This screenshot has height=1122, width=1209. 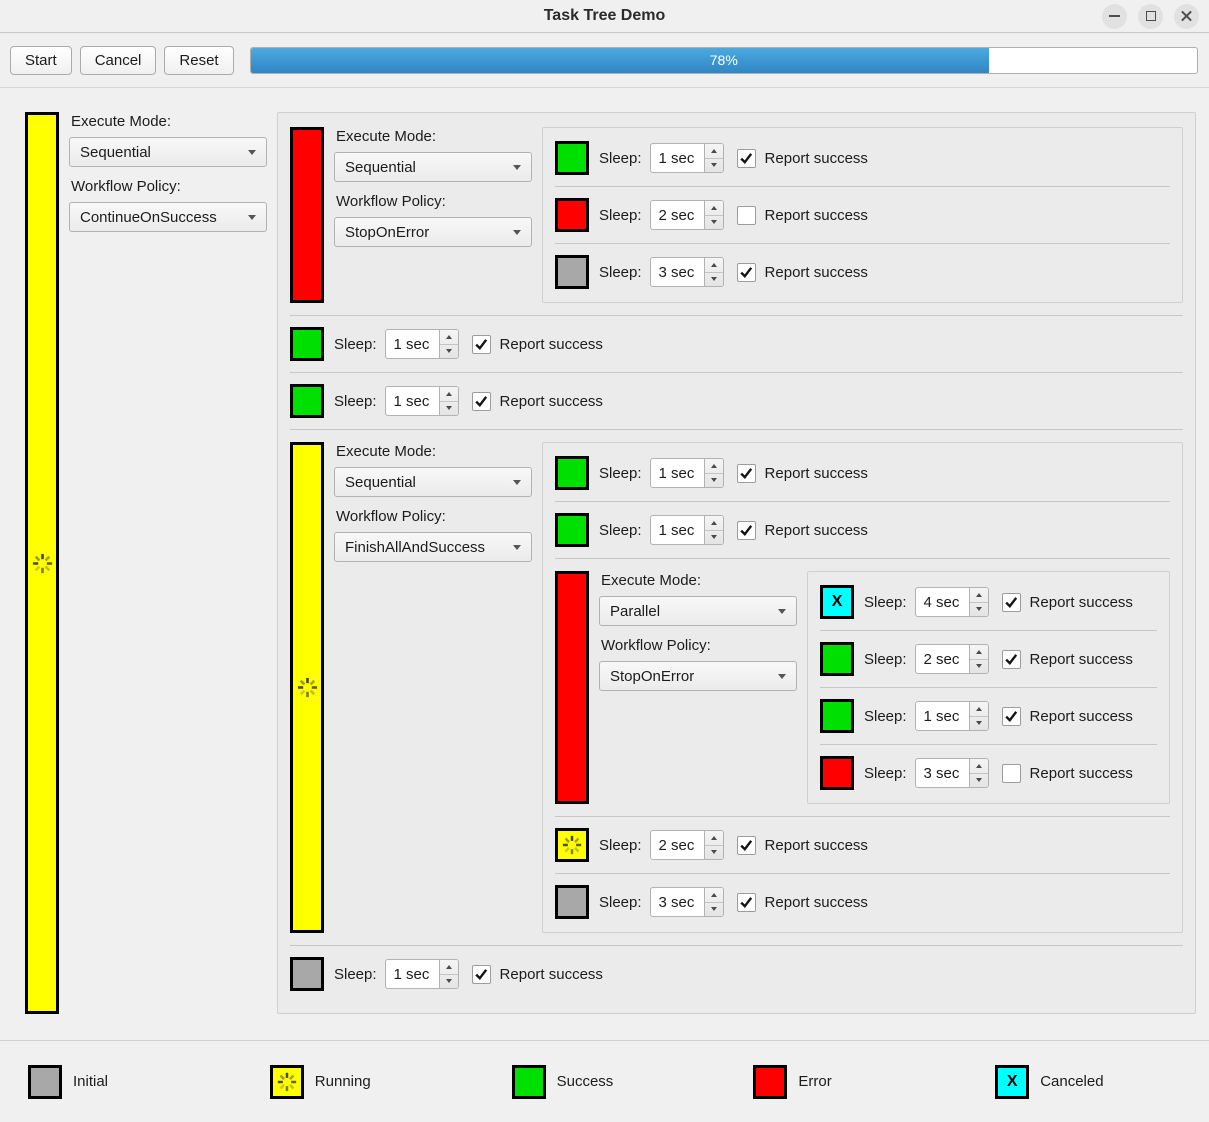 I want to click on workflow-policy-select: FinishAllAndSuccess, so click(x=433, y=547).